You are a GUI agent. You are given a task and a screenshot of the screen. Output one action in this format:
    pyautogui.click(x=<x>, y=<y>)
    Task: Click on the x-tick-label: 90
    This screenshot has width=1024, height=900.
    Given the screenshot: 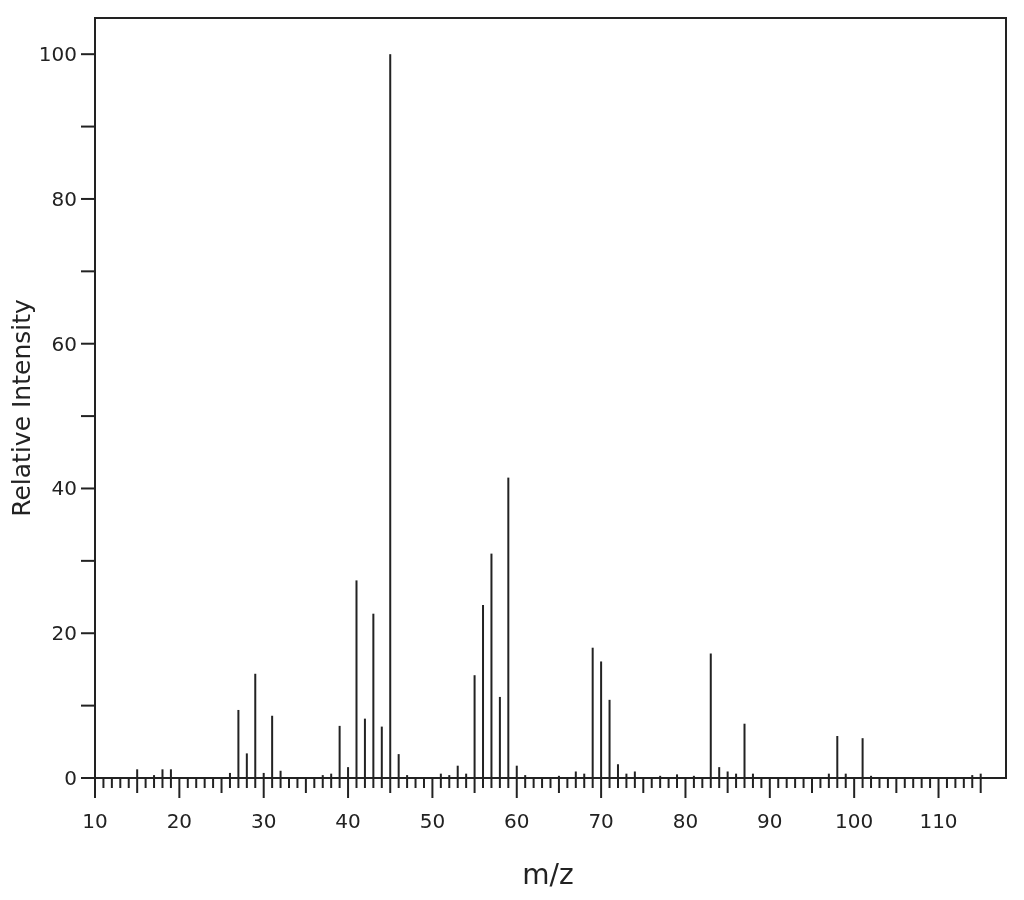 What is the action you would take?
    pyautogui.click(x=770, y=821)
    